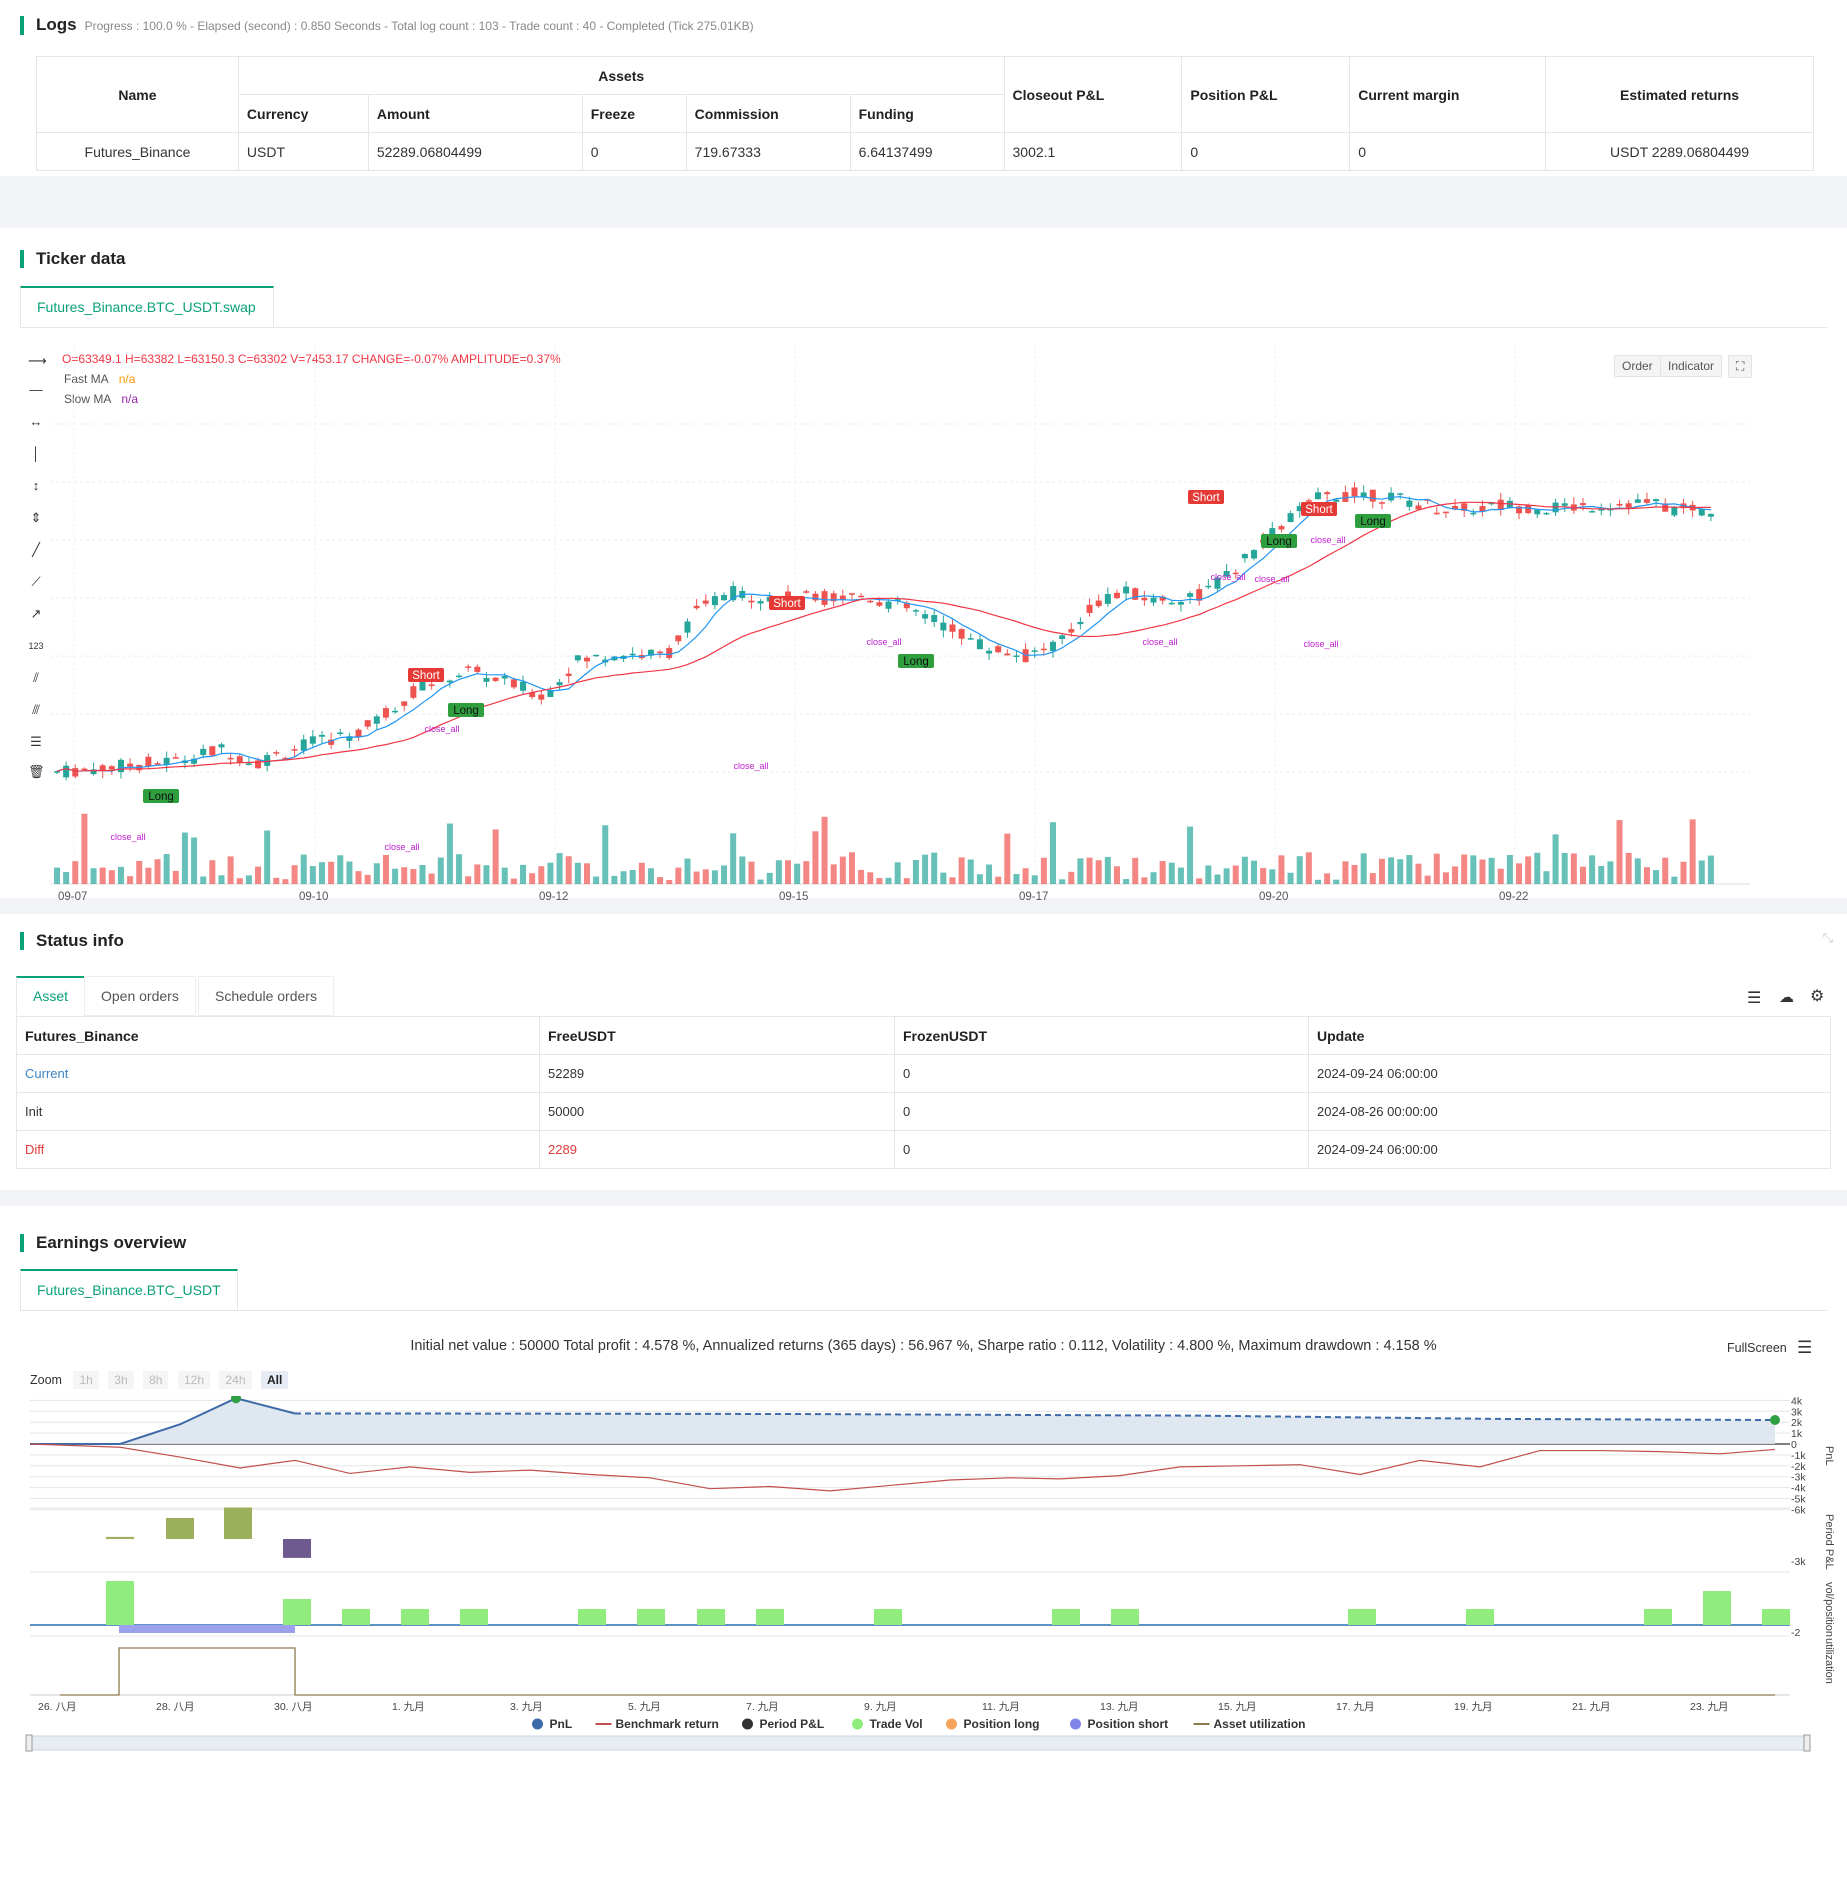 The image size is (1847, 1892). I want to click on hamburger-icon: ☰, so click(1805, 1347).